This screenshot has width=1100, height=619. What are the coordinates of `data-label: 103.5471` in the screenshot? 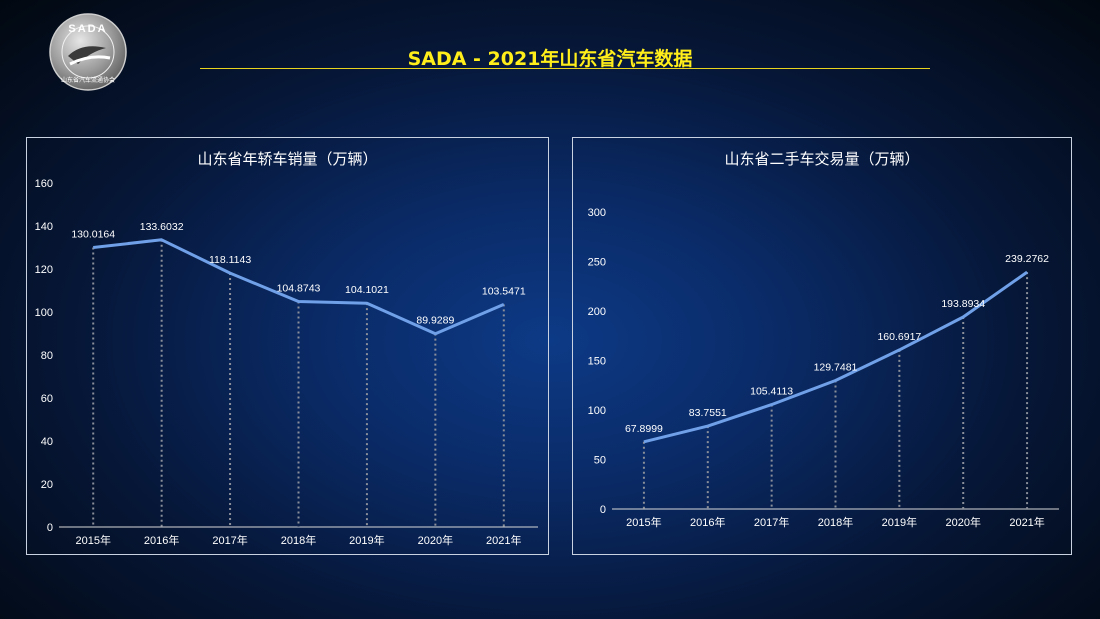 It's located at (504, 291).